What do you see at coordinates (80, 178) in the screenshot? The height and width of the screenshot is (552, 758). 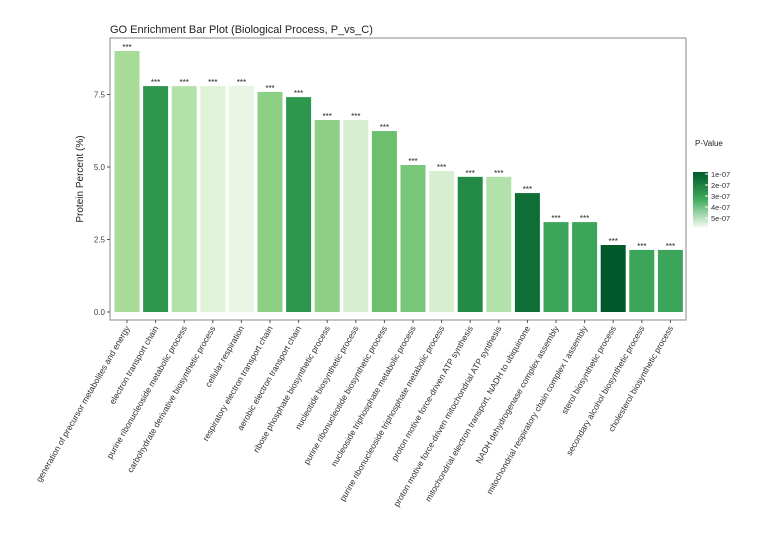 I see `y-axis-label: Protein Percent (%)` at bounding box center [80, 178].